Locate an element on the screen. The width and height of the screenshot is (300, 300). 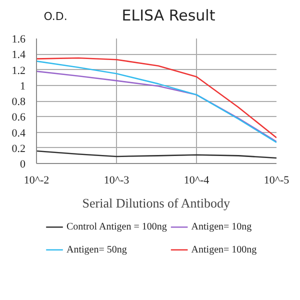
chart-title: ELISA Result is located at coordinates (169, 15).